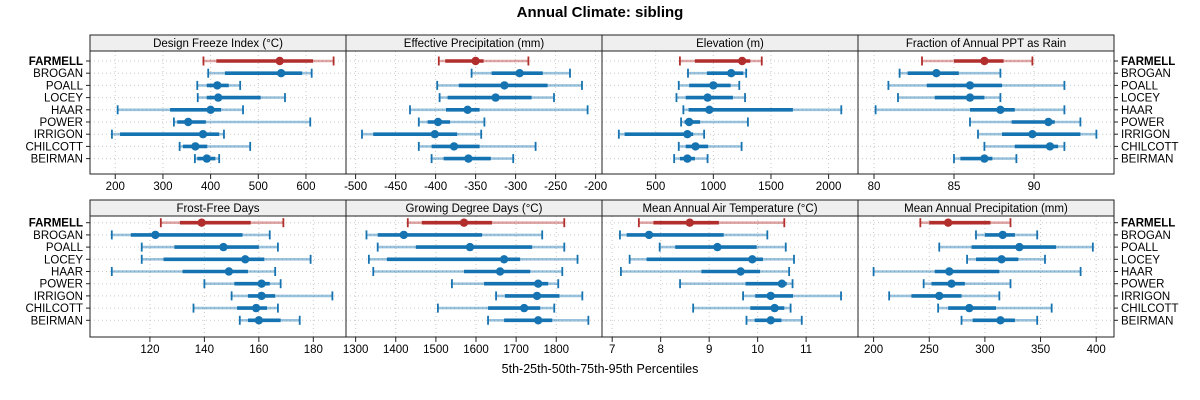  Describe the element at coordinates (742, 61) in the screenshot. I see `percentile-bar-farmell-elevation-m-median-dot` at that location.